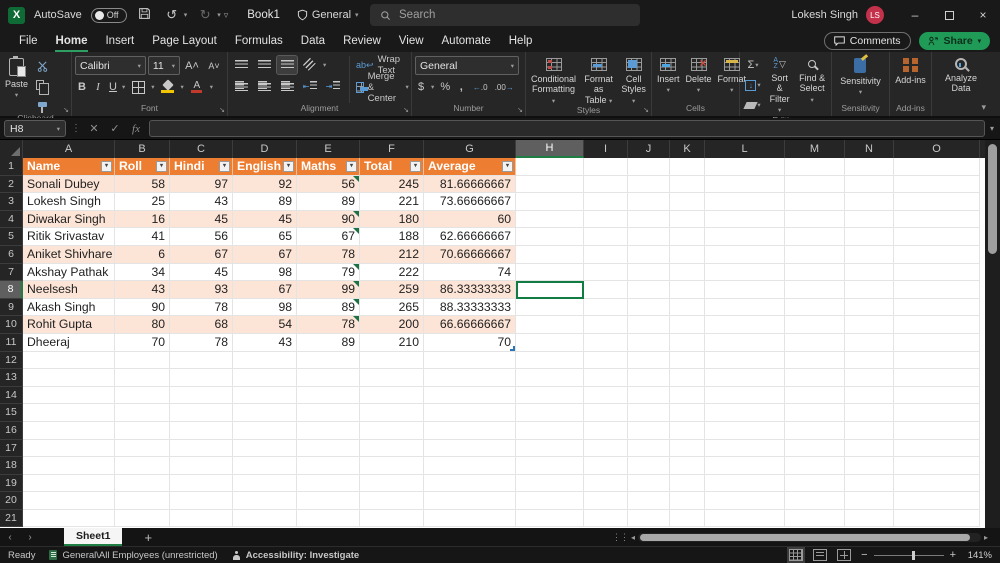 The height and width of the screenshot is (563, 1000). Describe the element at coordinates (392, 518) in the screenshot. I see `cell-F21` at that location.